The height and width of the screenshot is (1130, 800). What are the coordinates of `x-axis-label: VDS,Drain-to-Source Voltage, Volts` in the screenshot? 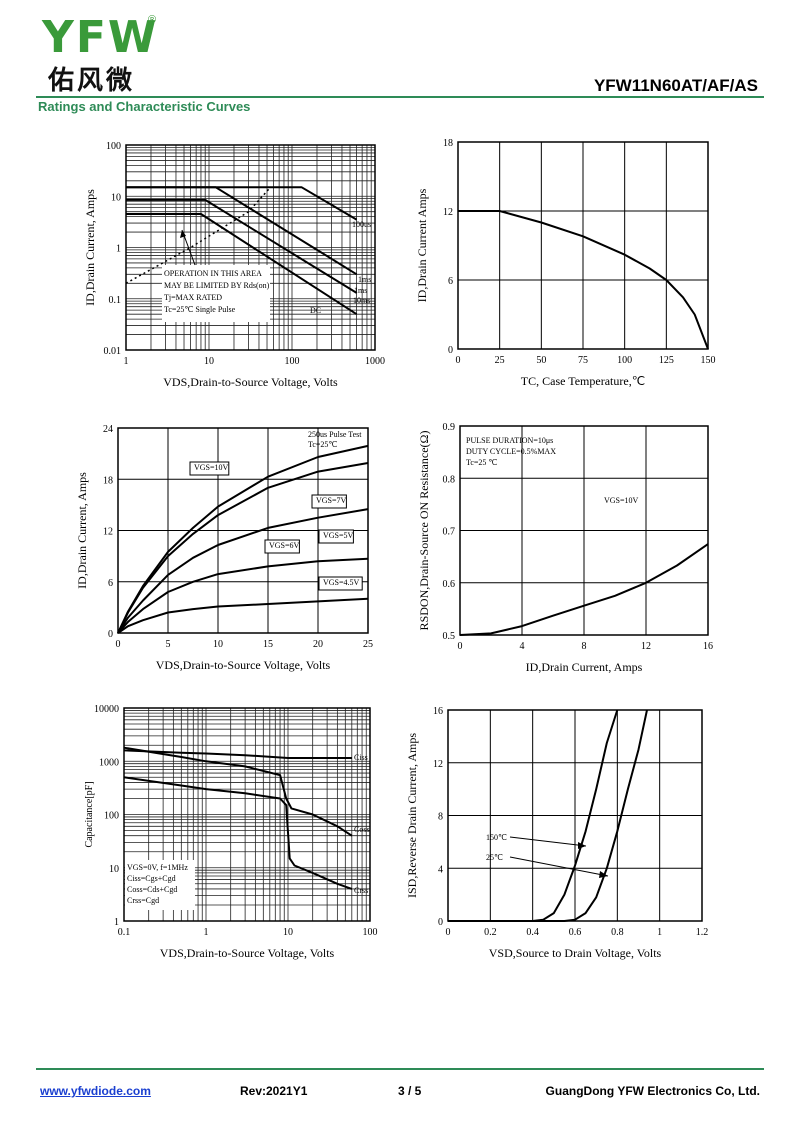 It's located at (243, 665).